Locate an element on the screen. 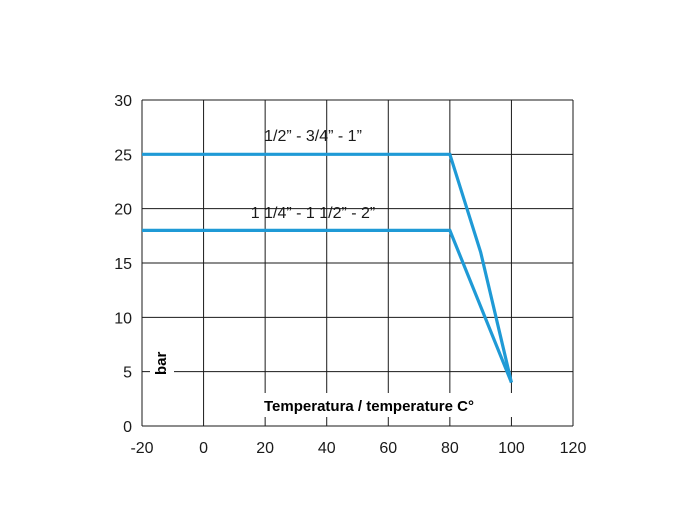 The image size is (700, 520). y-axis-title: bar is located at coordinates (161, 363).